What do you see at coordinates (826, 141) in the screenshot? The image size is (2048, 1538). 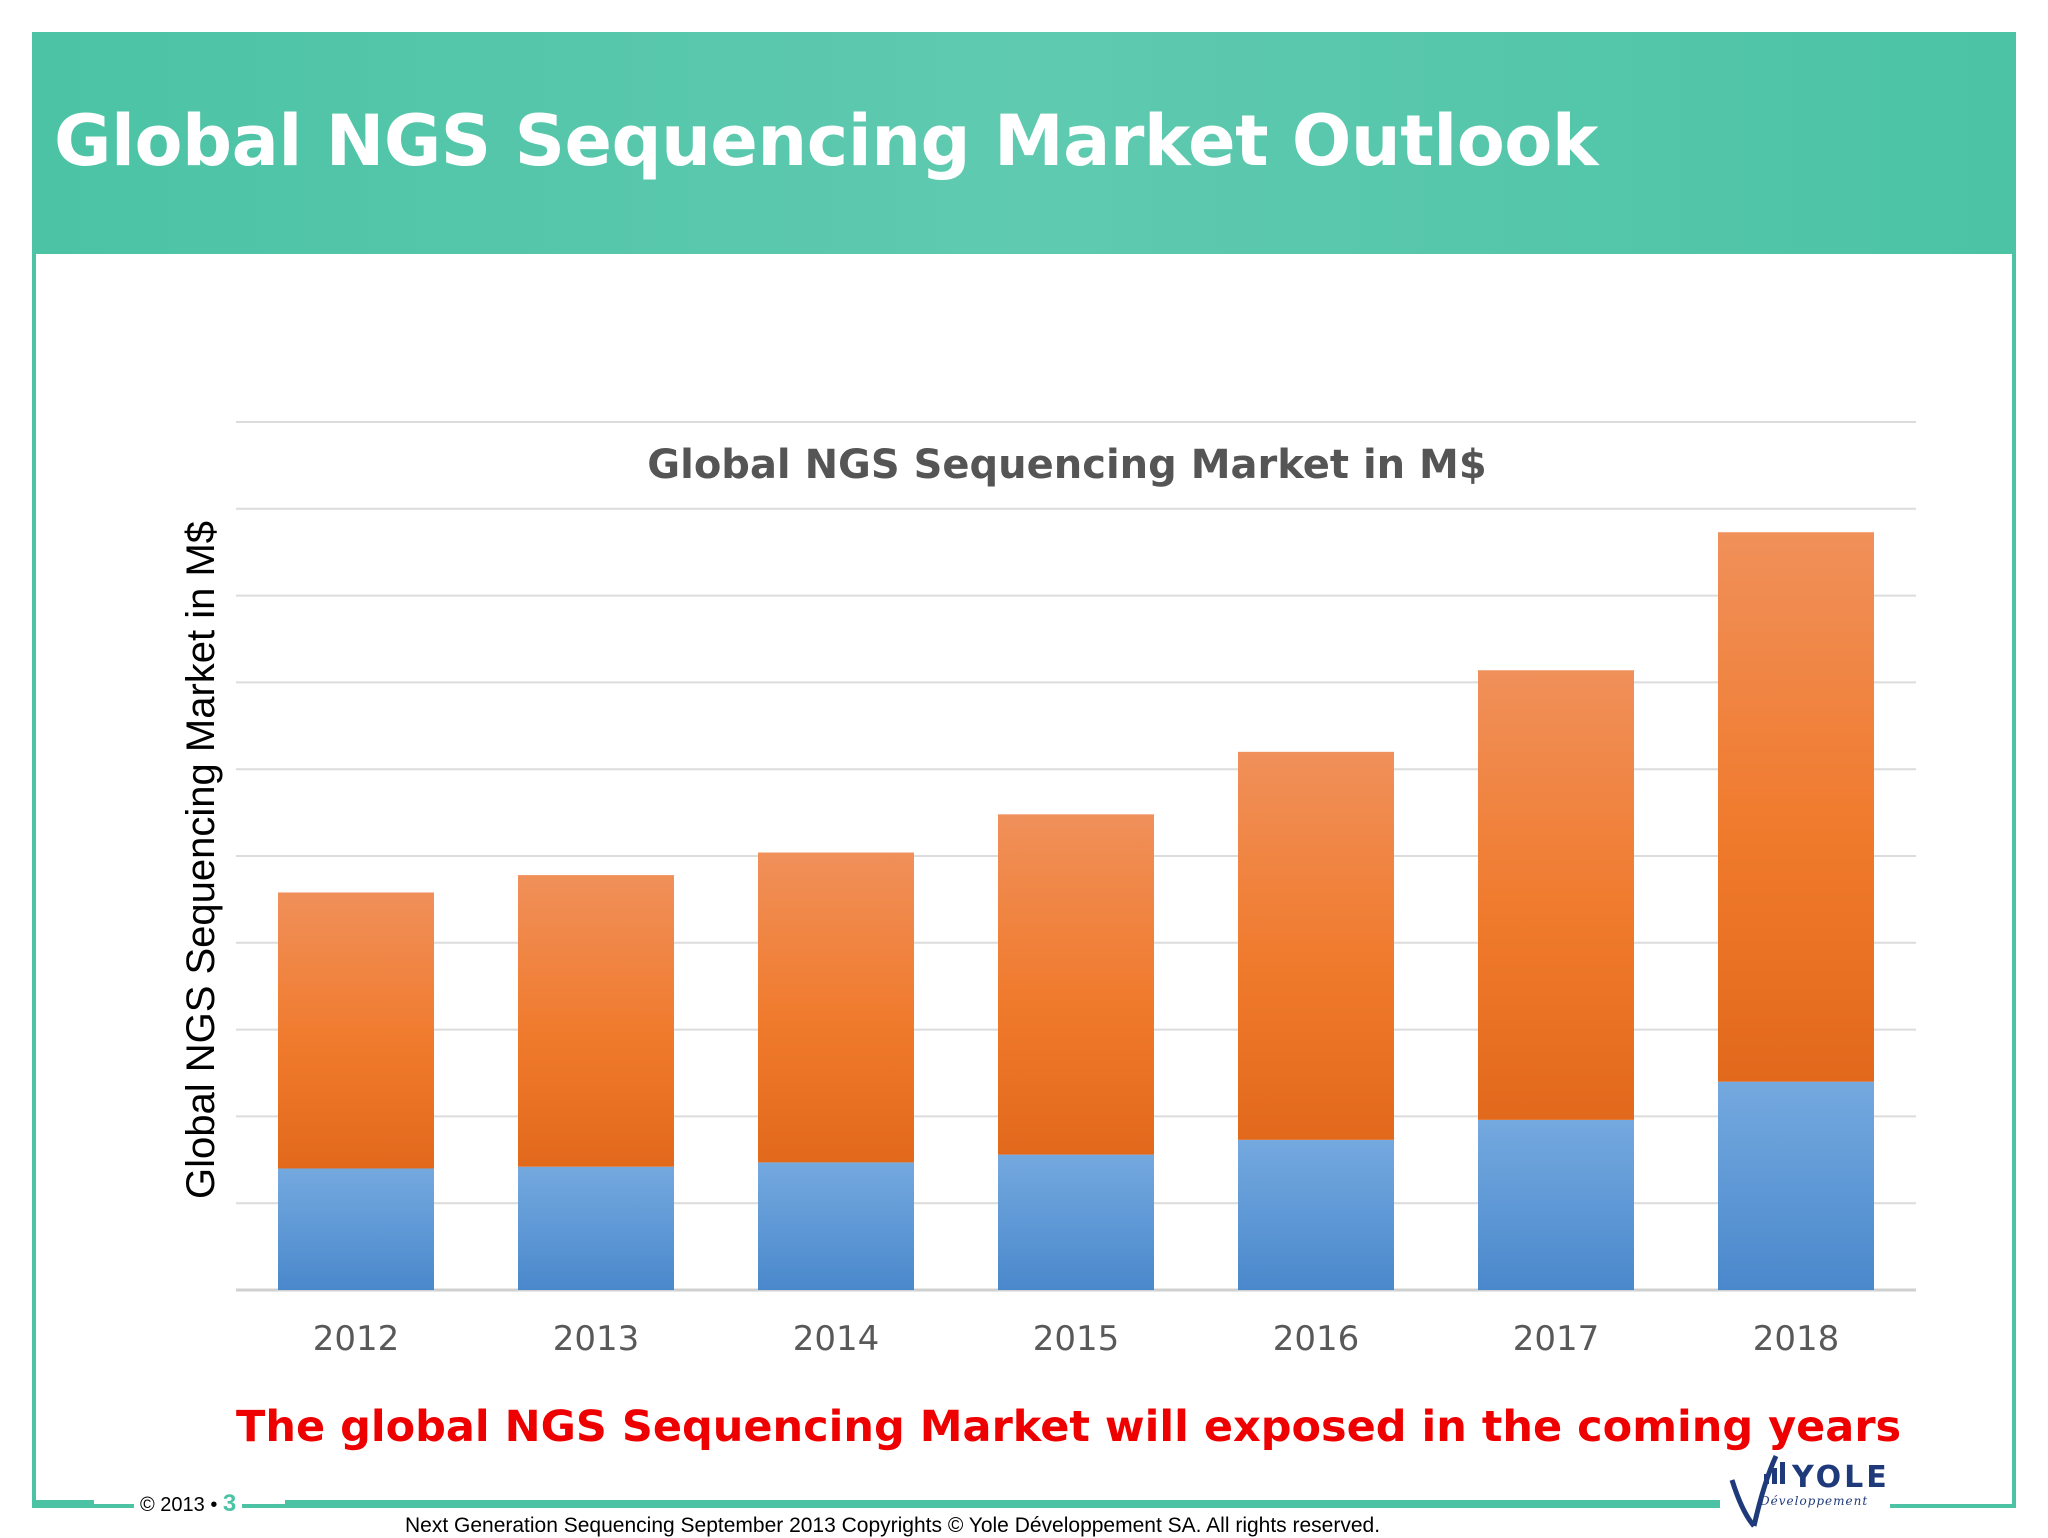 I see `slide-title: Global NGS Sequencing Market Outlook` at bounding box center [826, 141].